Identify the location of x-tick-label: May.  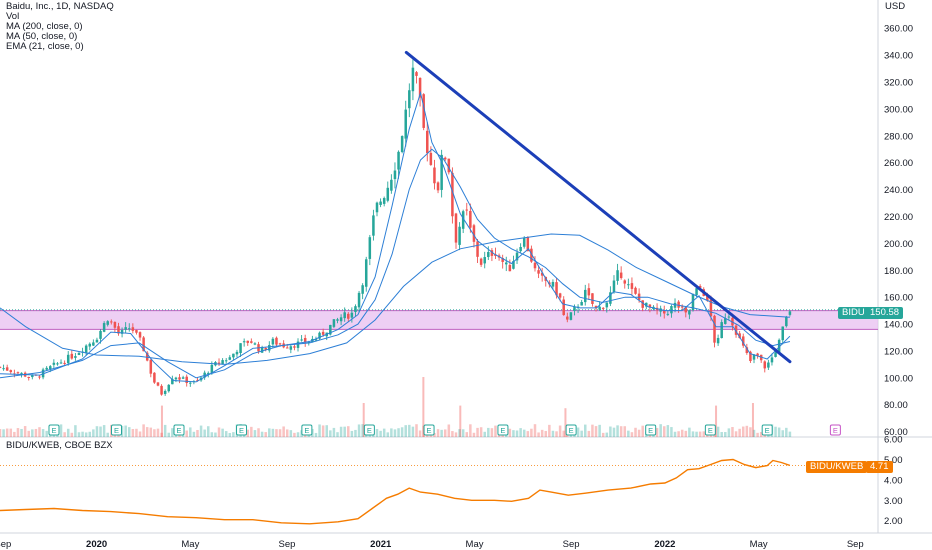
(475, 544).